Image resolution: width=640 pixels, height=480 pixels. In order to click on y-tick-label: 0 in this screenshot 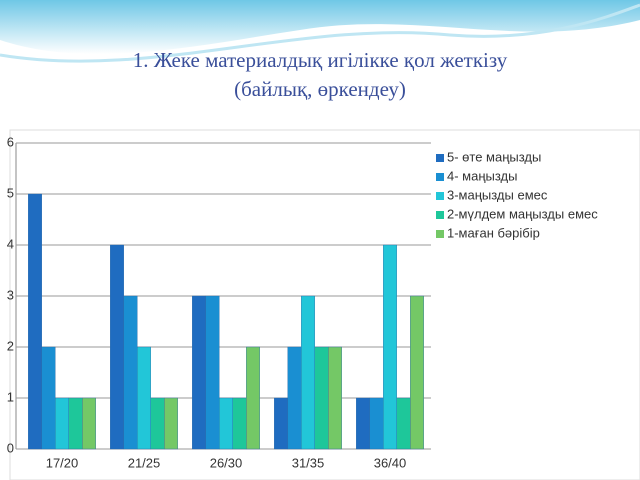, I will do `click(10, 447)`.